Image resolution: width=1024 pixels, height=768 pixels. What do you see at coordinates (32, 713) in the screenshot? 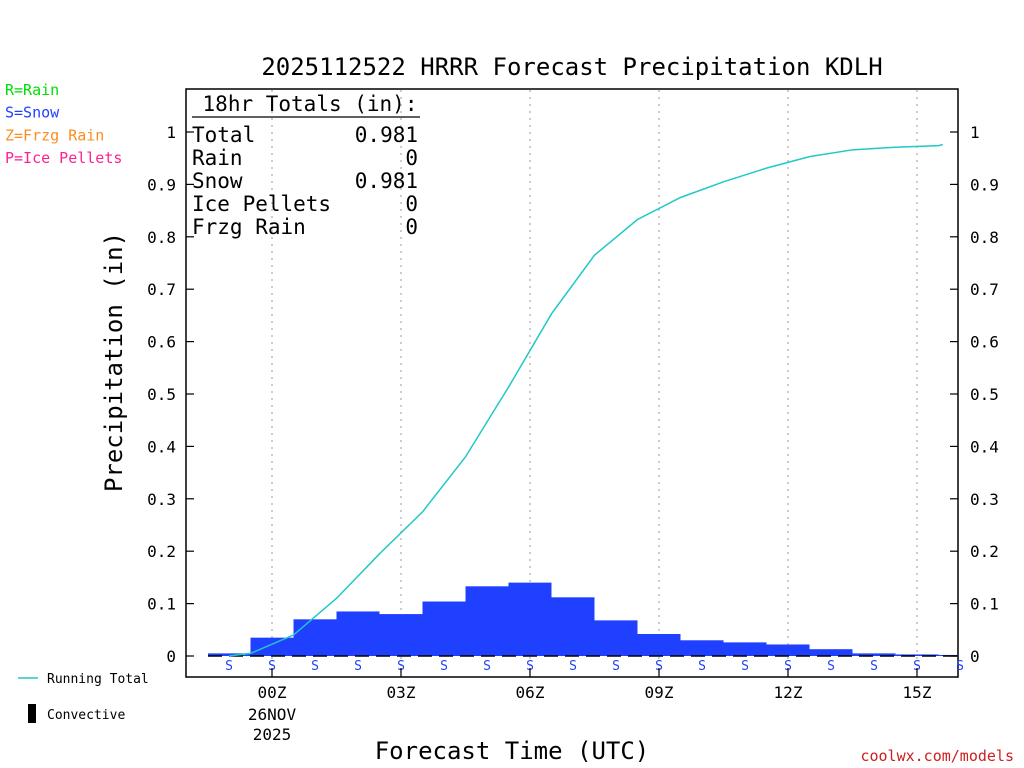
I see `convective-swatch` at bounding box center [32, 713].